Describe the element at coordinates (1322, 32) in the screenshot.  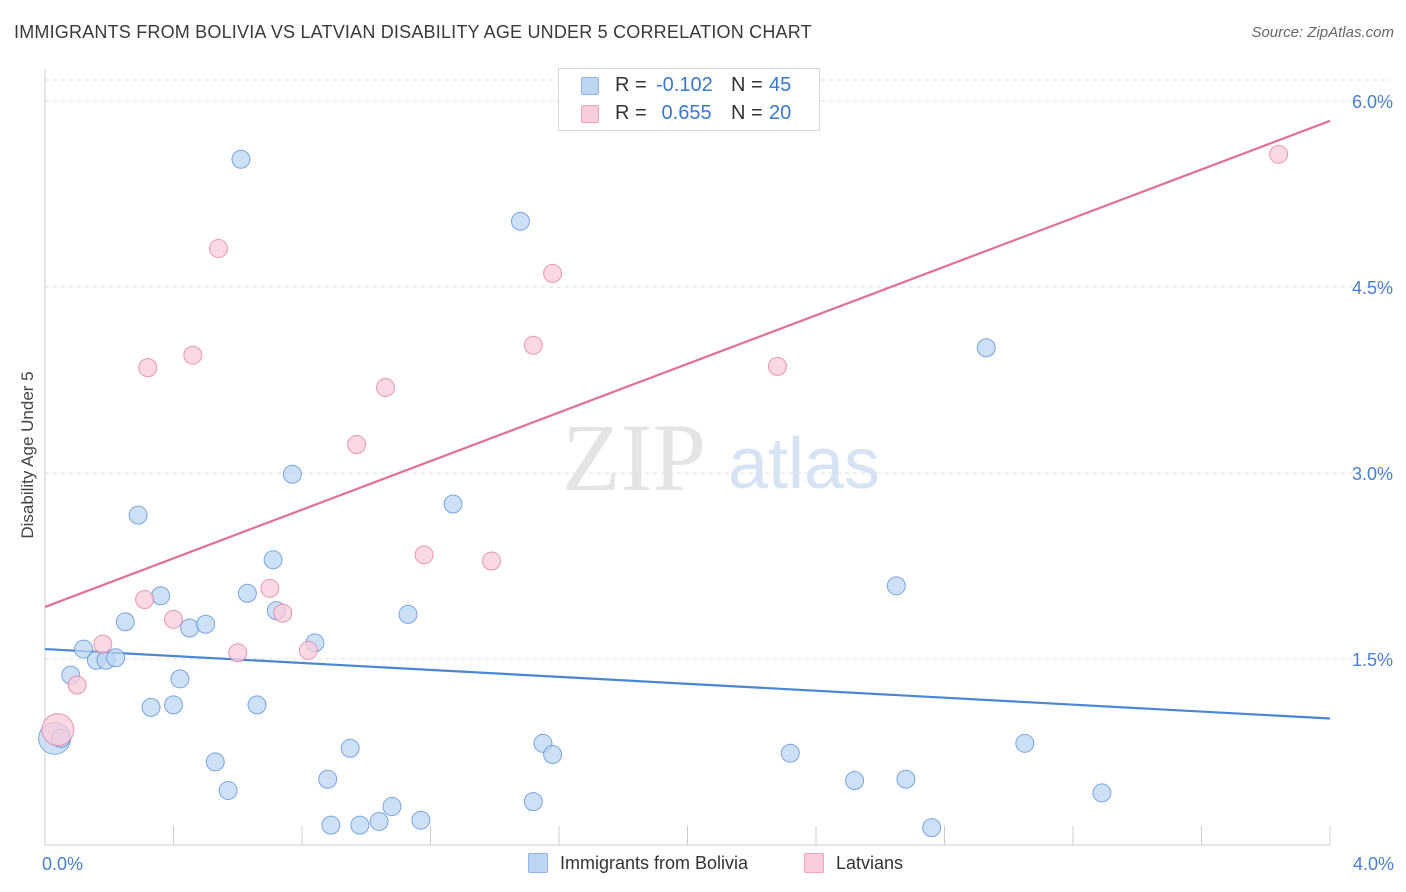
I see `source-credit: Source: ZipAtlas.com` at that location.